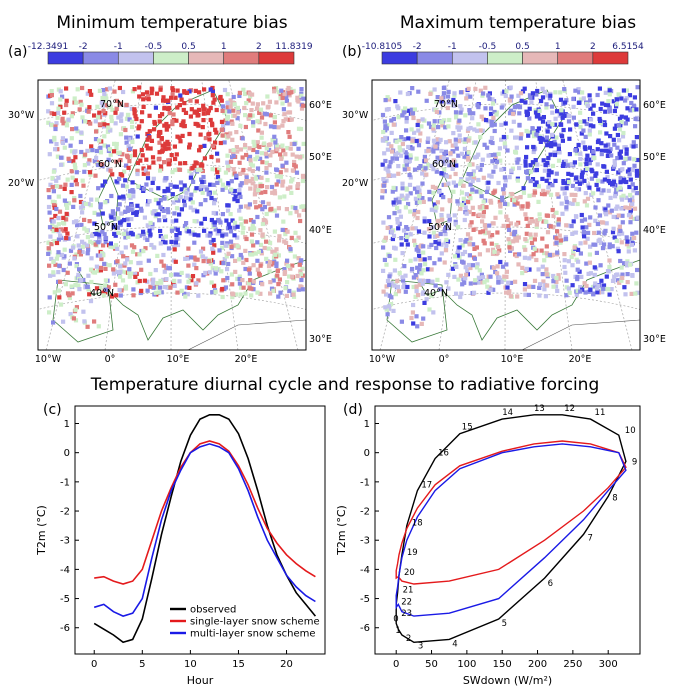 This screenshot has height=691, width=690. What do you see at coordinates (41, 530) in the screenshot?
I see `y-axis-label: T2m (°C)` at bounding box center [41, 530].